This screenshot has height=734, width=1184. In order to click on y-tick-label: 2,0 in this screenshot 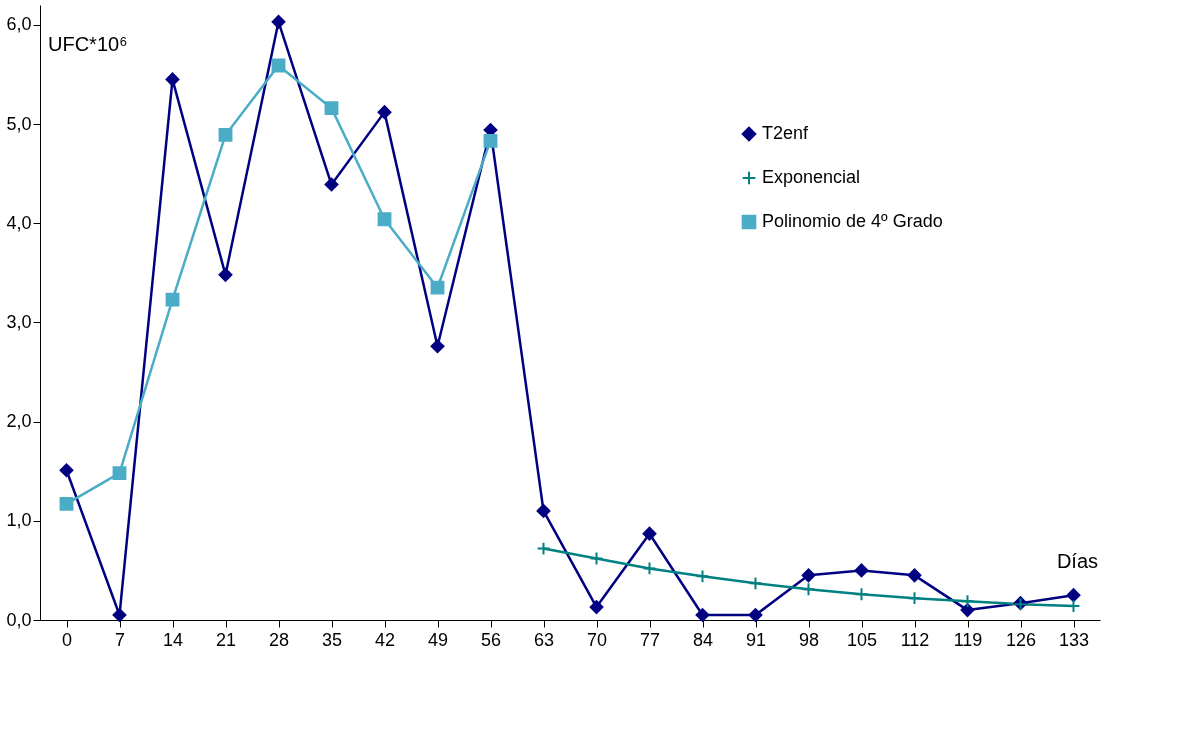, I will do `click(19, 421)`.